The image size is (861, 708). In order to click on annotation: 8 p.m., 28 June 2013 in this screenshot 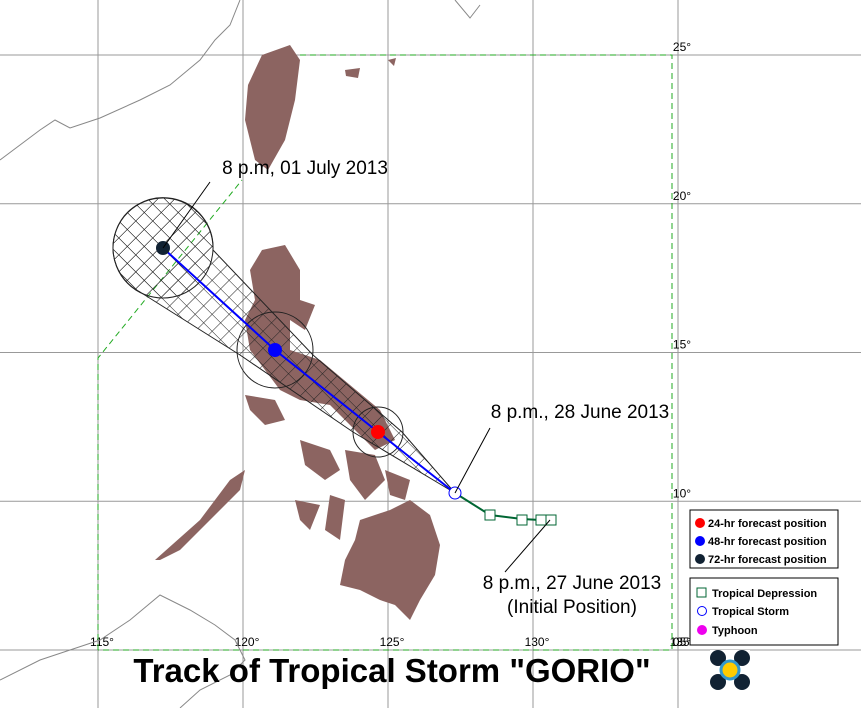, I will do `click(580, 412)`.